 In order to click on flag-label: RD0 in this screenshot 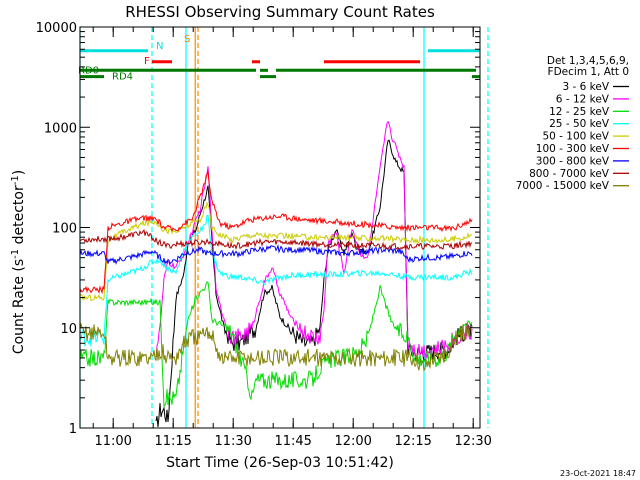, I will do `click(88, 70)`.